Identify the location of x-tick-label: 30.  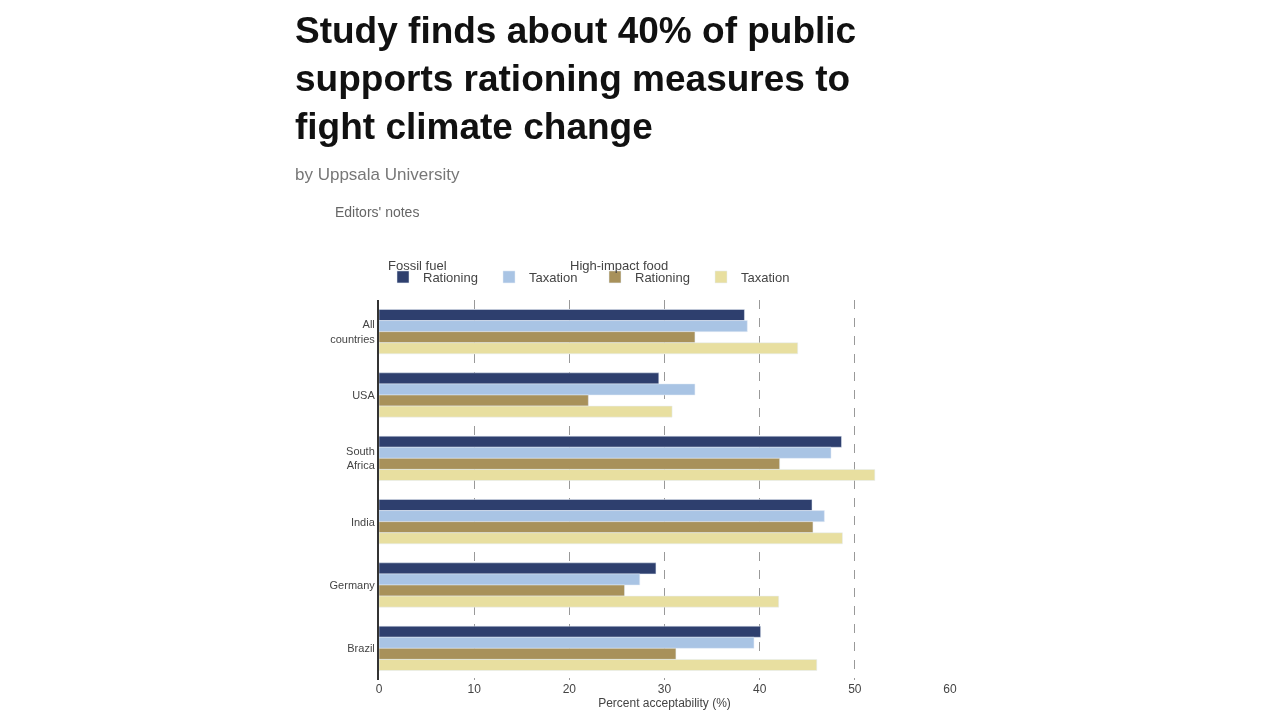
(664, 689).